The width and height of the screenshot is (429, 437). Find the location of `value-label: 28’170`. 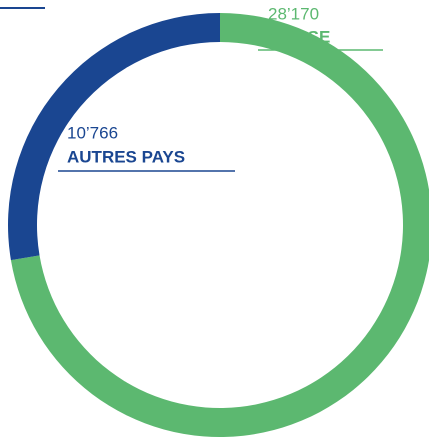

value-label: 28’170 is located at coordinates (293, 13).